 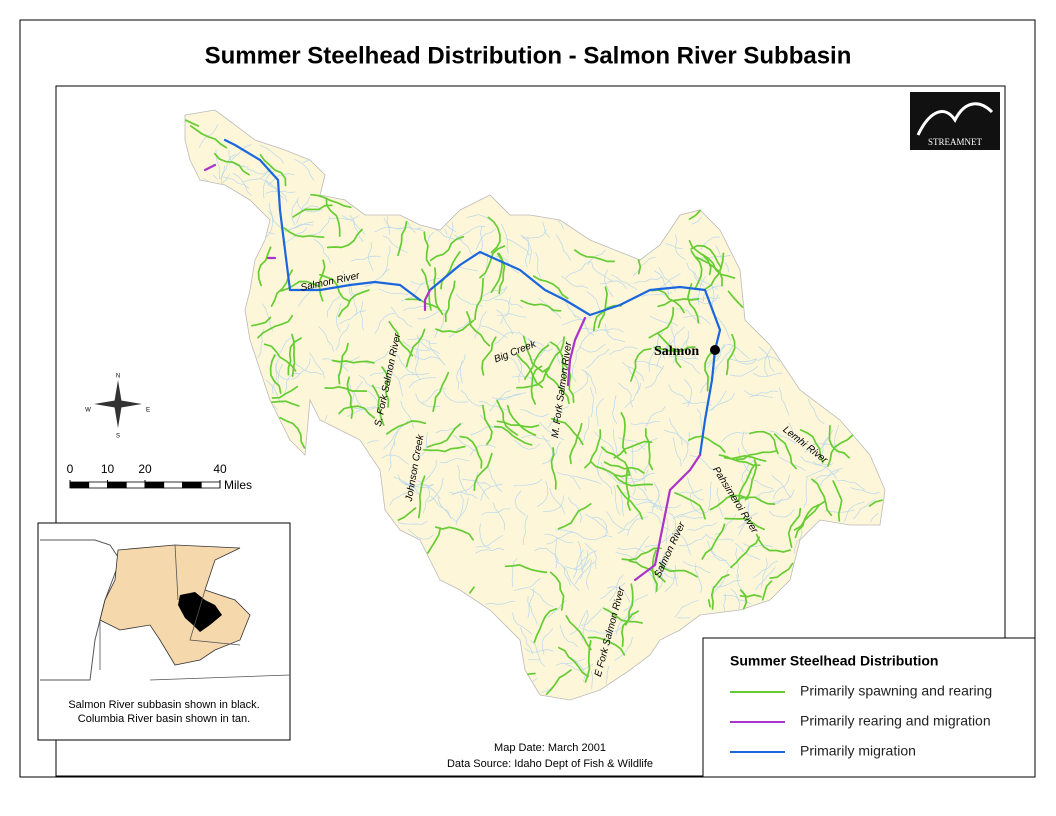 What do you see at coordinates (869, 707) in the screenshot?
I see `legend-box` at bounding box center [869, 707].